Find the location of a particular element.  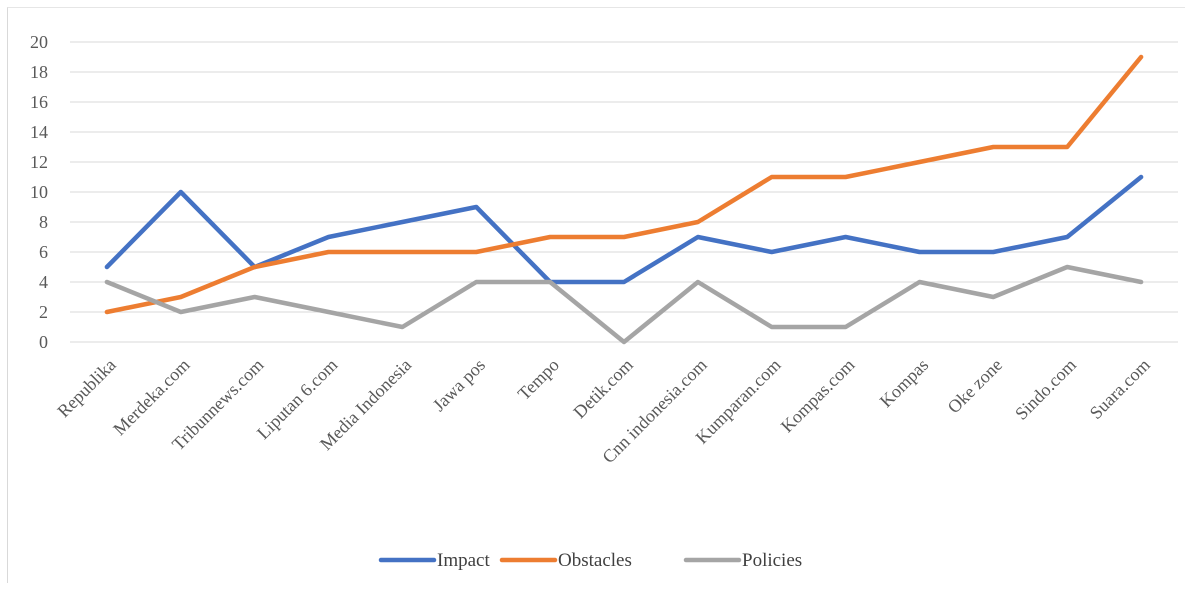

x-tick-label: Suara.com is located at coordinates (1120, 389).